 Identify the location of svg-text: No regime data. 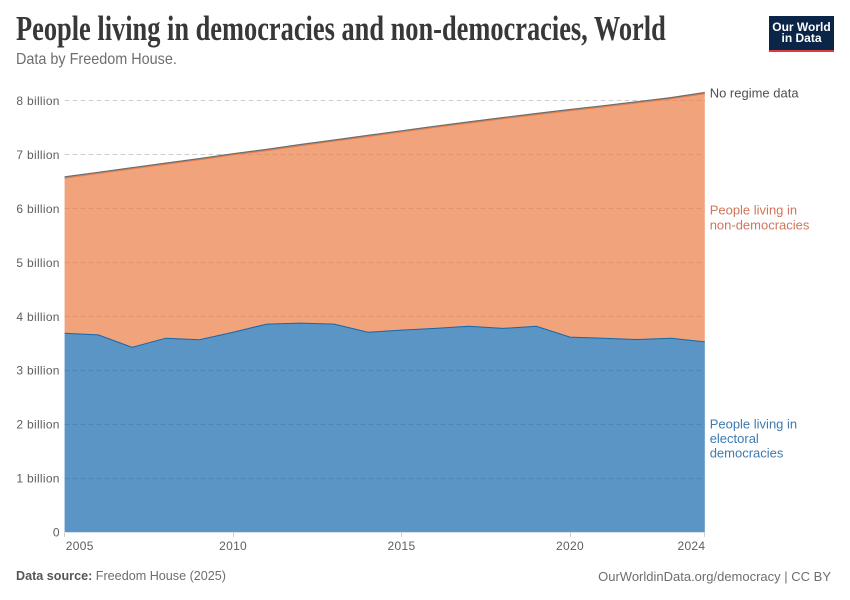
(755, 93).